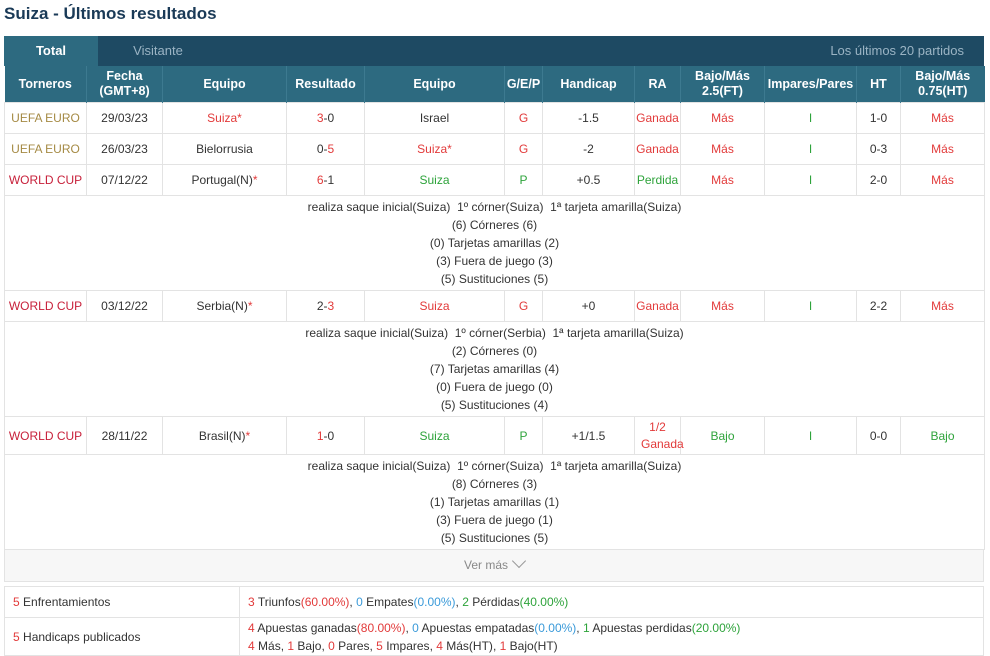 The image size is (990, 656). I want to click on stat-label: Impares, so click(408, 645).